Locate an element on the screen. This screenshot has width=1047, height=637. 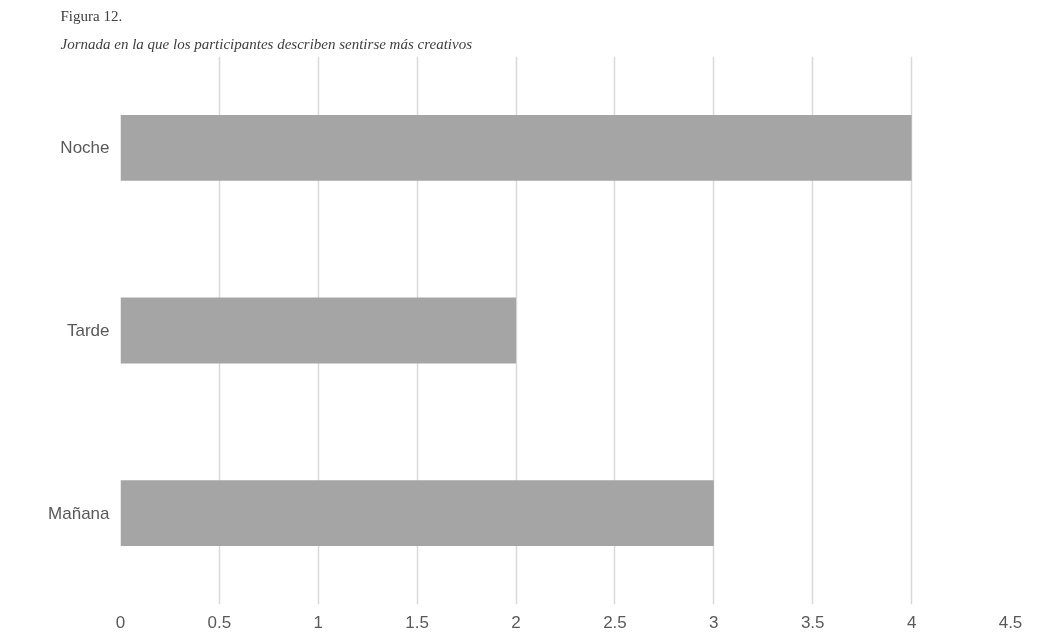
x-tick-label: 4.5 is located at coordinates (1010, 622).